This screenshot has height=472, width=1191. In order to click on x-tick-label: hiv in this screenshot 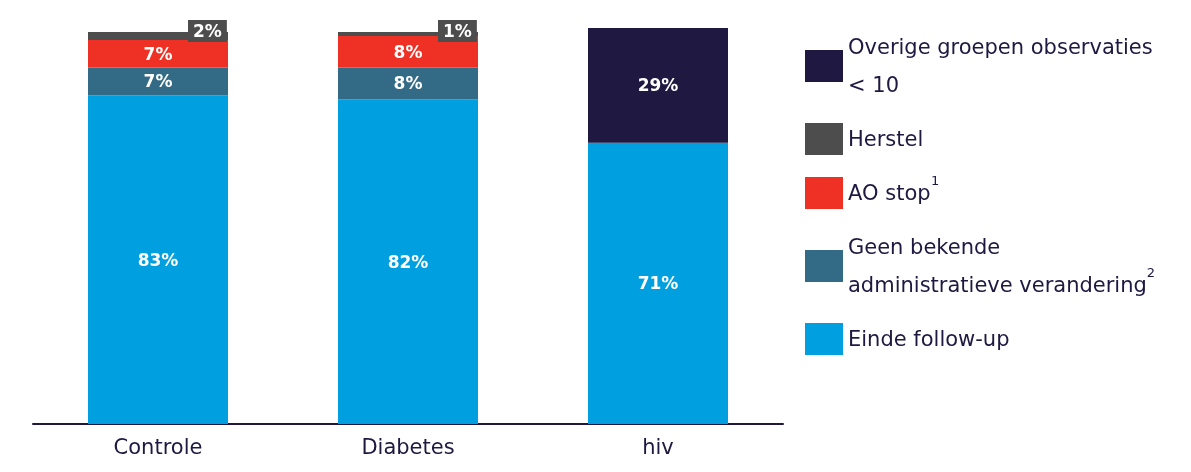, I will do `click(658, 446)`.